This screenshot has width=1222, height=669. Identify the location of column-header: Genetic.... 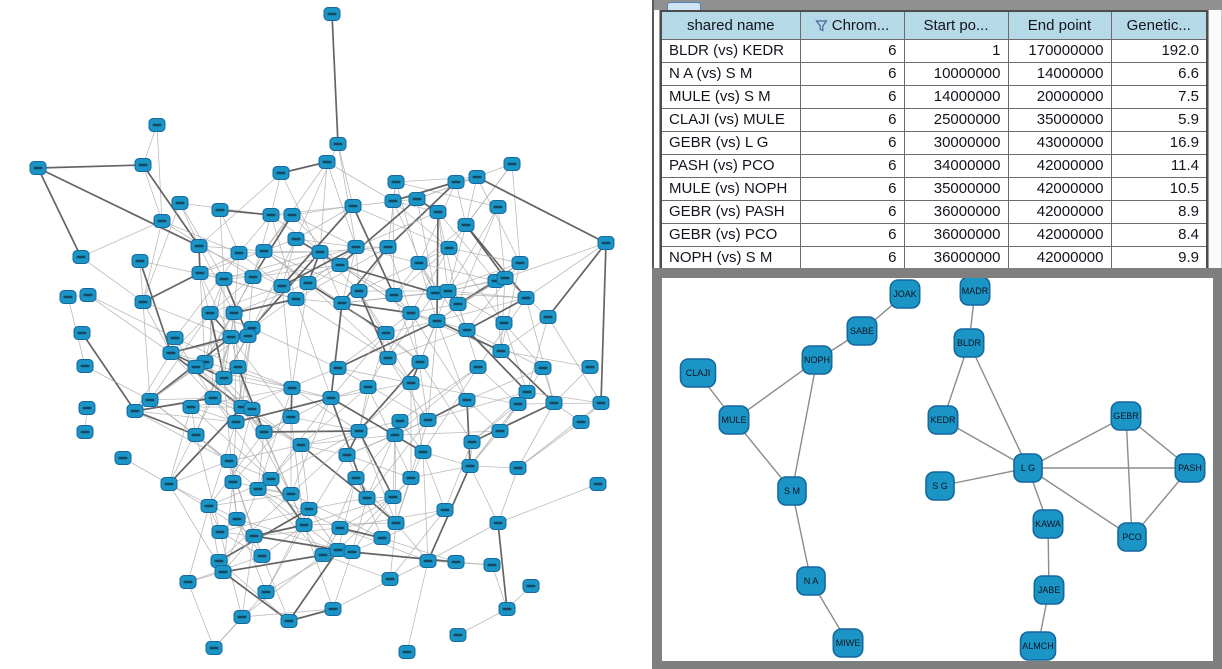
(1159, 25).